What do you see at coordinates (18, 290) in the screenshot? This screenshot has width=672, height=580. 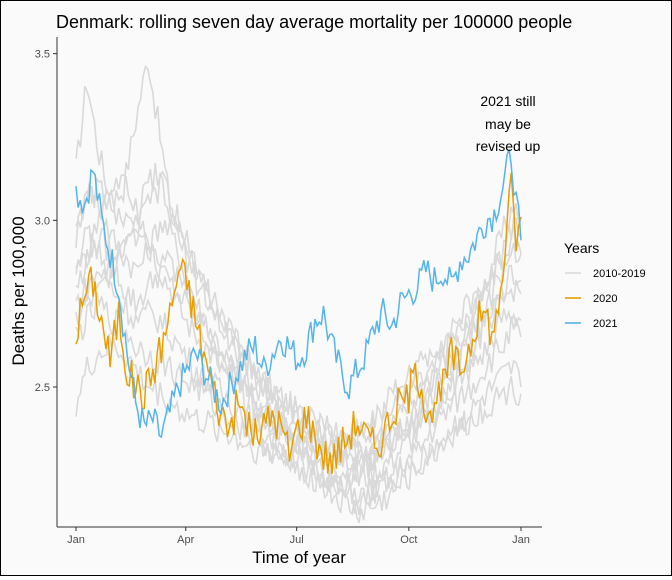 I see `y-axis-title: Deaths per 100,000` at bounding box center [18, 290].